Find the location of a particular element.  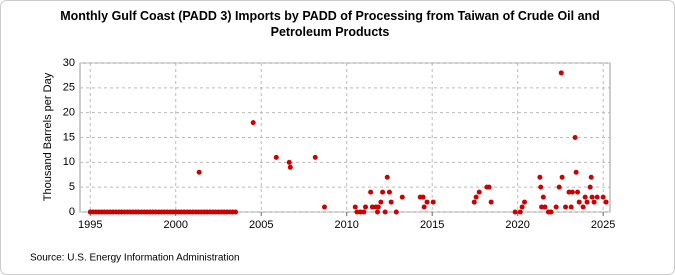

y-tick-label: 25 is located at coordinates (69, 88).